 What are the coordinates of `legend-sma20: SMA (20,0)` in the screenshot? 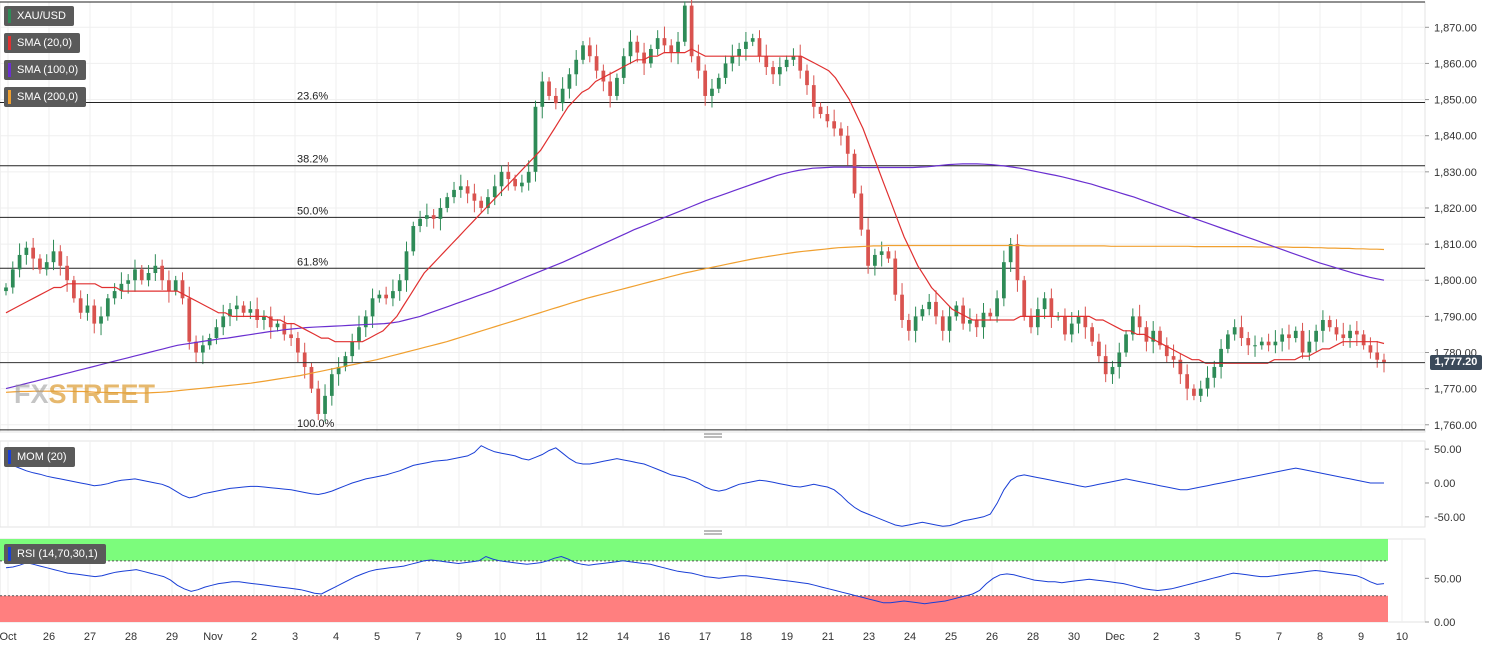 It's located at (42, 43).